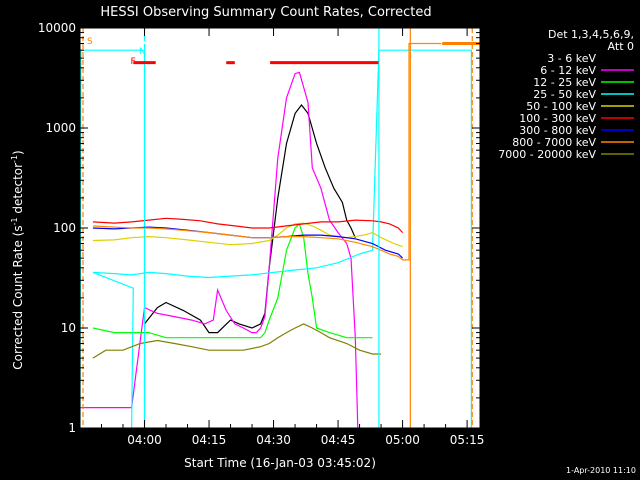  I want to click on y-tick-label: 1000, so click(60, 128).